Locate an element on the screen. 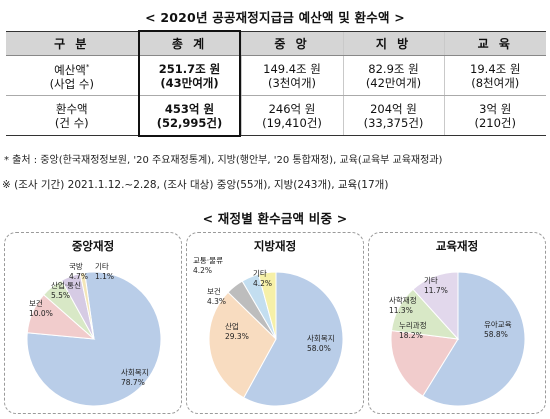 The height and width of the screenshot is (419, 550). slice-value-label: 18.2% is located at coordinates (411, 335).